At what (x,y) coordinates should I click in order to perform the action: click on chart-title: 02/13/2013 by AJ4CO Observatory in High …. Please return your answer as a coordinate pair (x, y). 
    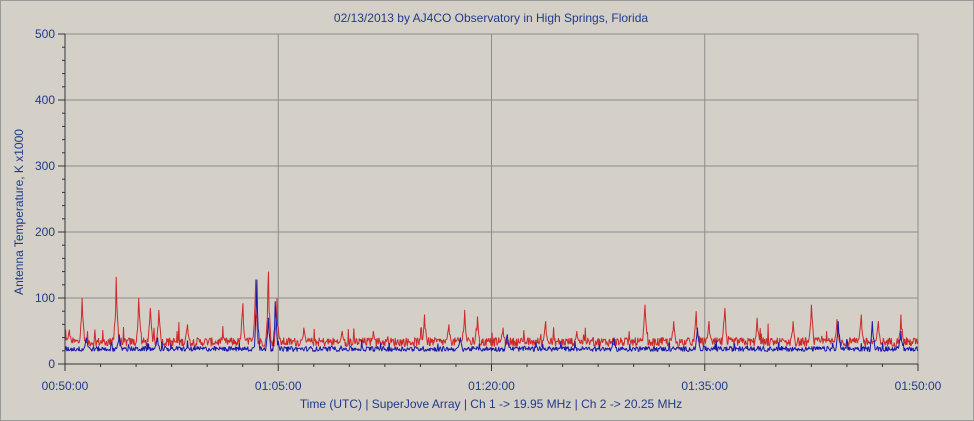
    Looking at the image, I should click on (491, 18).